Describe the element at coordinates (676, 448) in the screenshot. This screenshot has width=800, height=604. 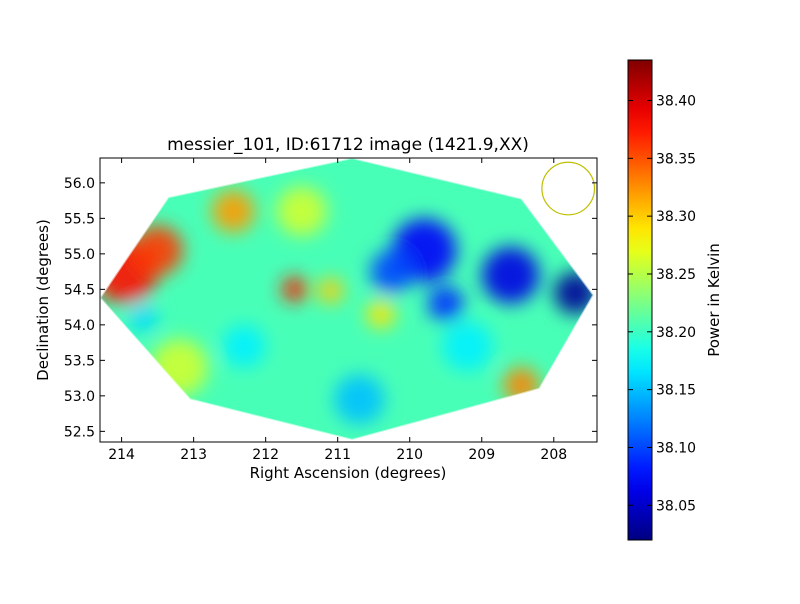
I see `colorbar-tick-label: 38.10` at that location.